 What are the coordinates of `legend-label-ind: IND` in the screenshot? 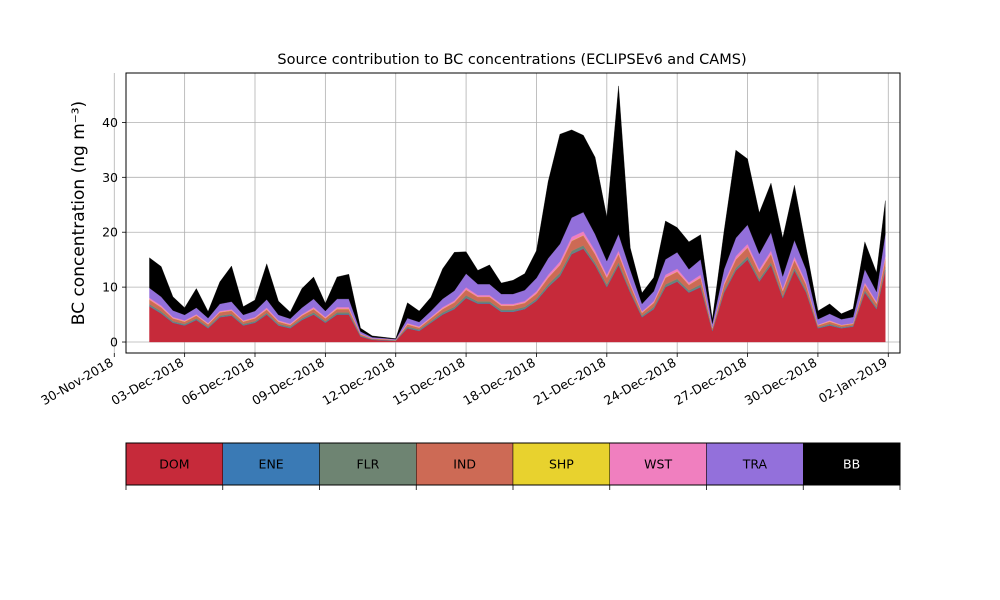 It's located at (464, 464).